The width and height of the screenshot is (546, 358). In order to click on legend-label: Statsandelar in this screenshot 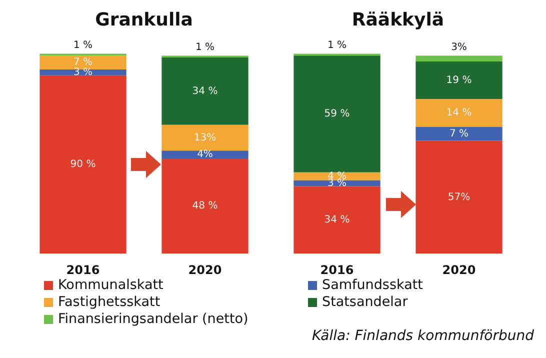, I will do `click(365, 302)`.